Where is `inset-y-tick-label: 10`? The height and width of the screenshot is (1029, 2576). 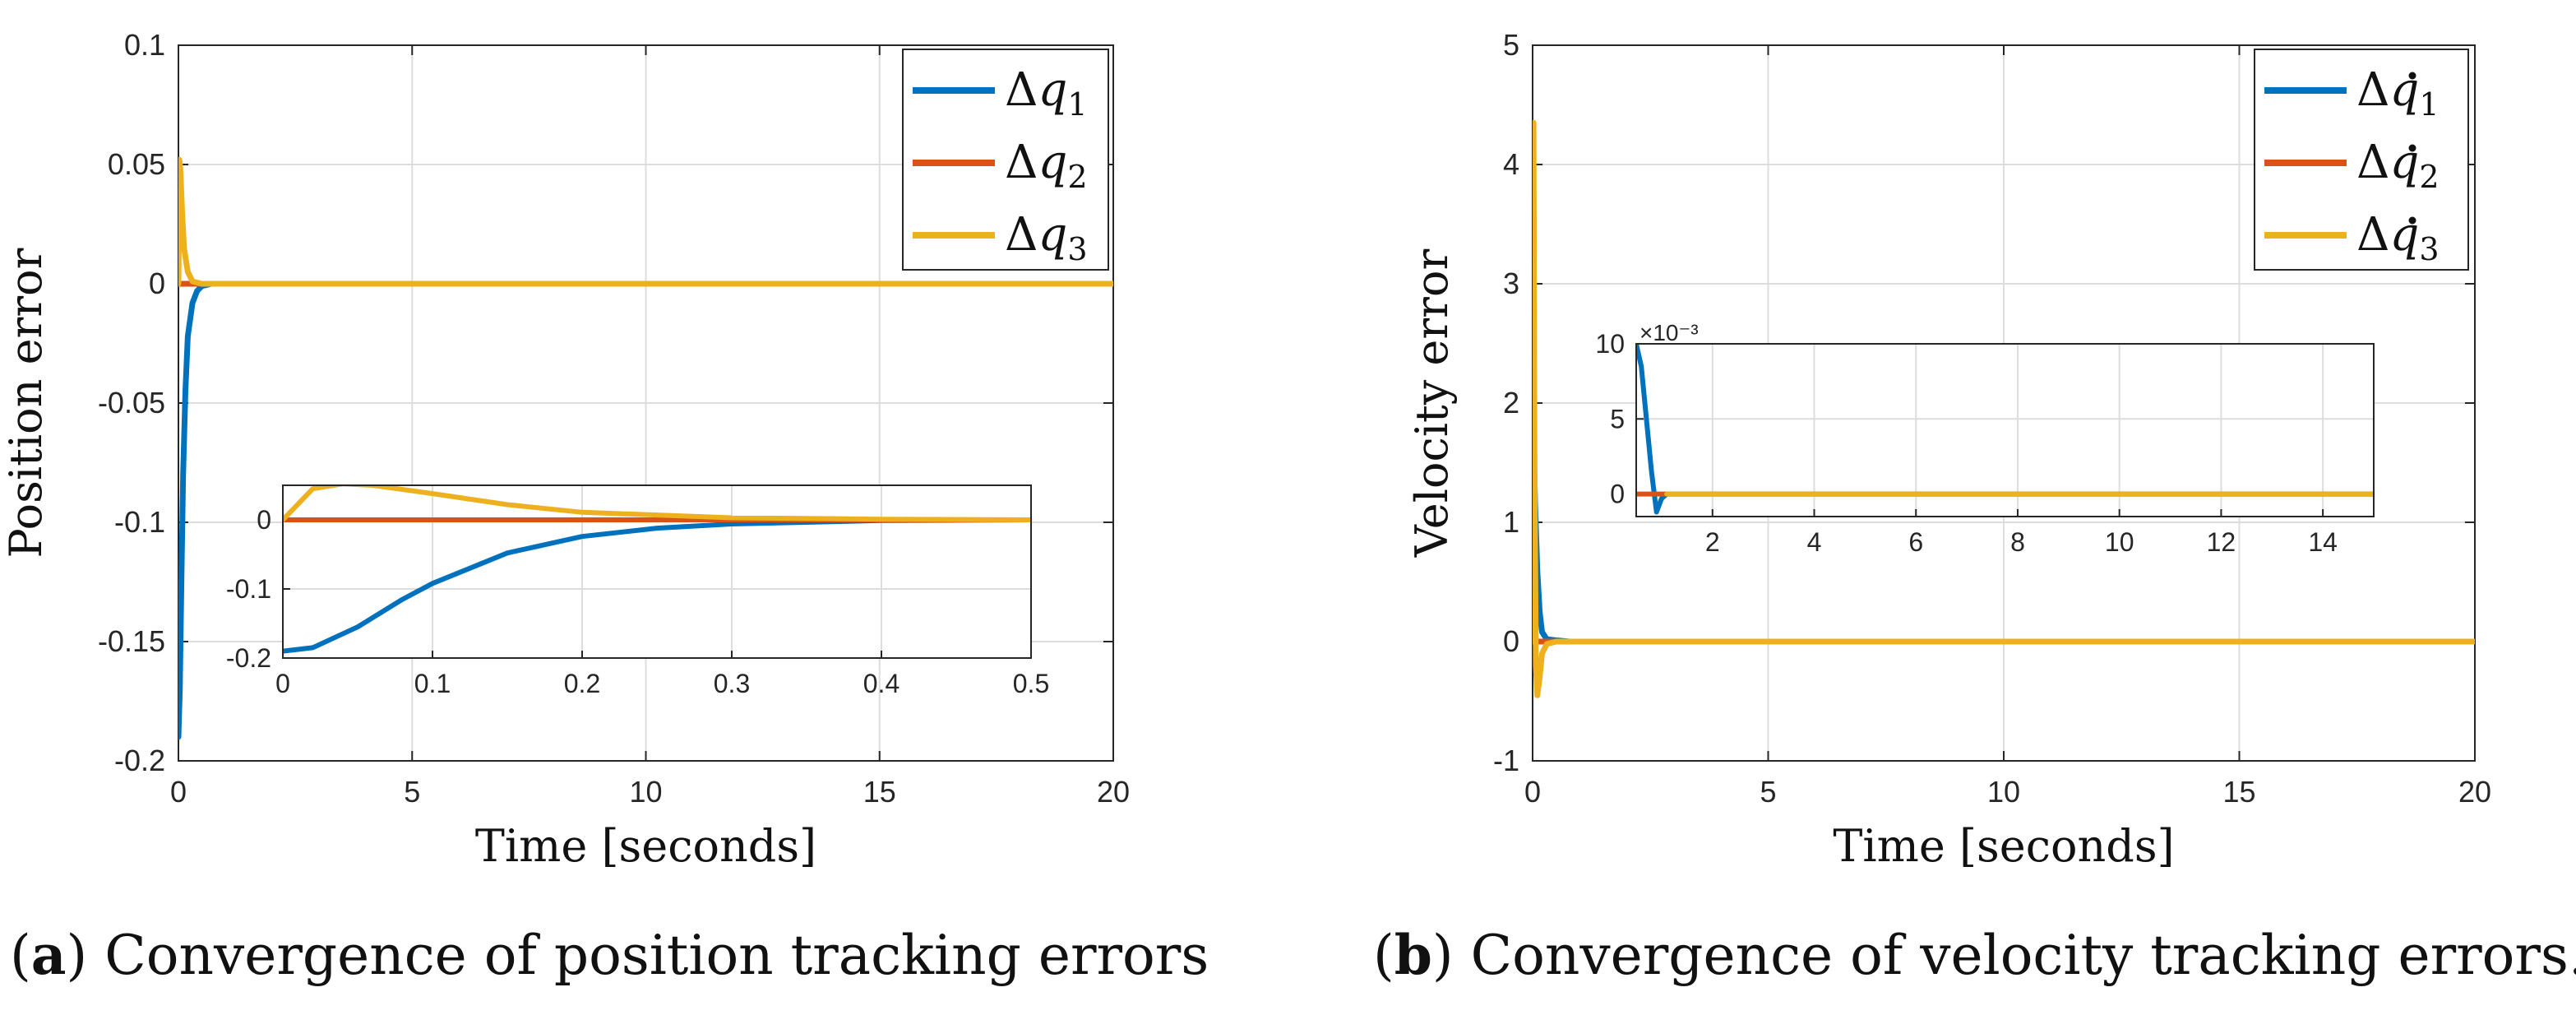 inset-y-tick-label: 10 is located at coordinates (1610, 344).